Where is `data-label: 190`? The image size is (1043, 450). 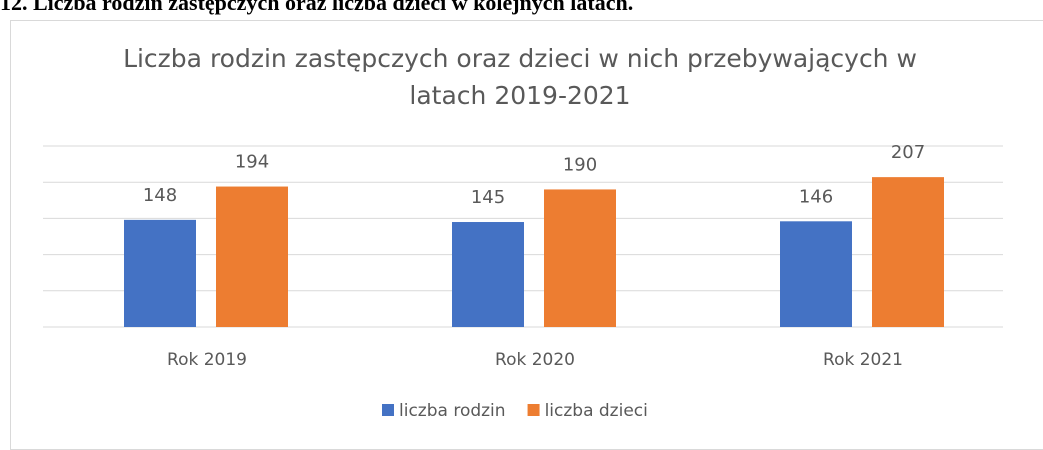
data-label: 190 is located at coordinates (580, 164).